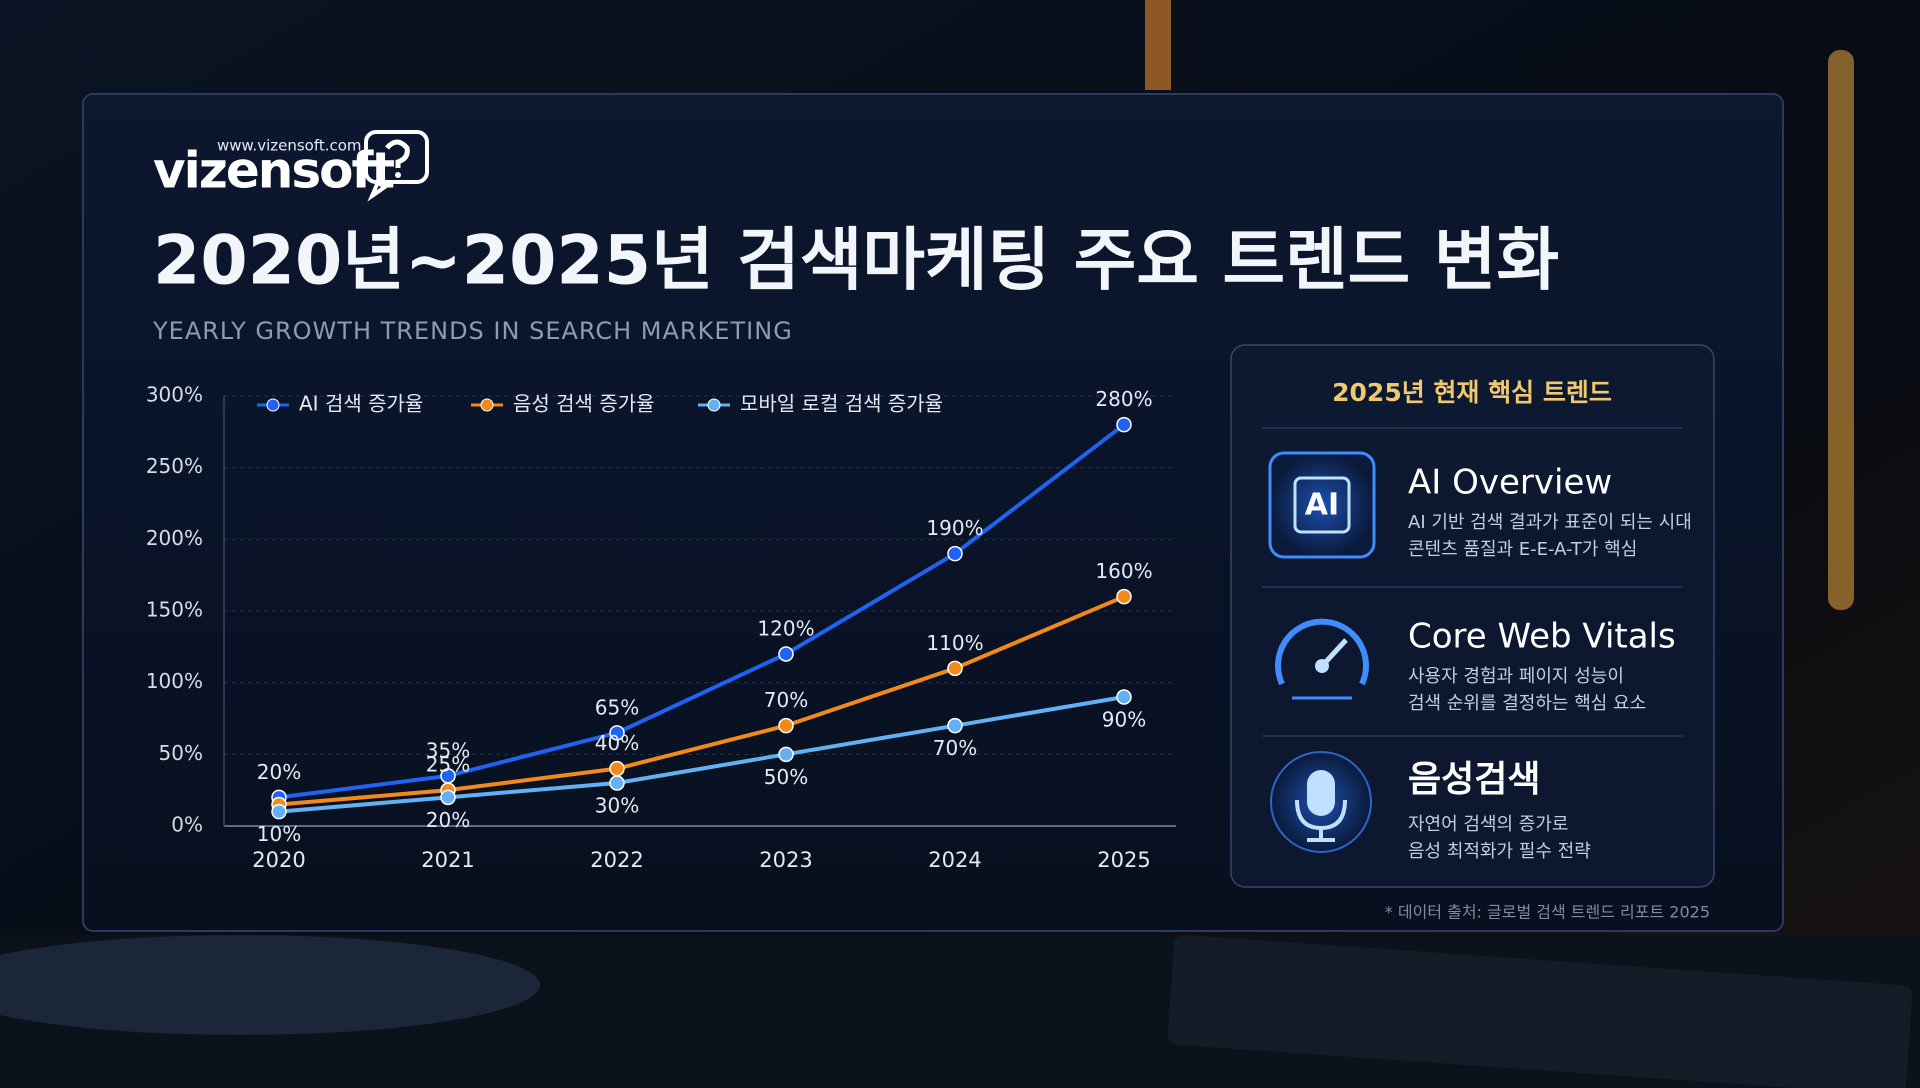 This screenshot has height=1088, width=1920. Describe the element at coordinates (1510, 483) in the screenshot. I see `item-title: AI Overview` at that location.